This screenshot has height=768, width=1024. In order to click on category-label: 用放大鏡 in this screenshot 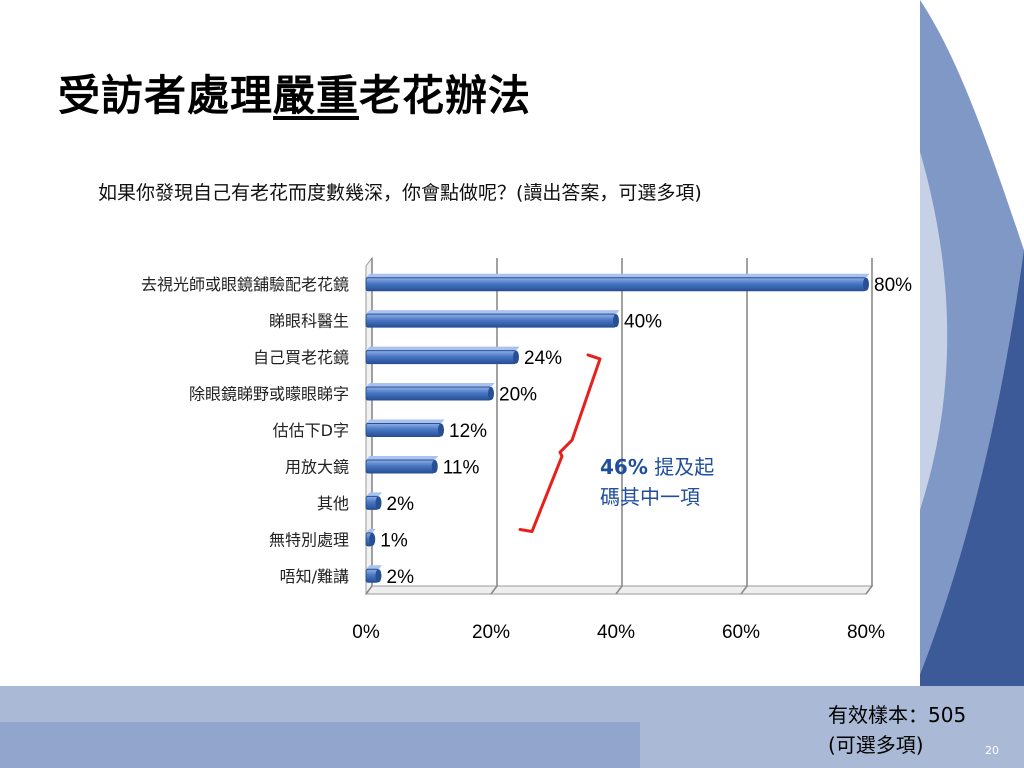, I will do `click(317, 466)`.